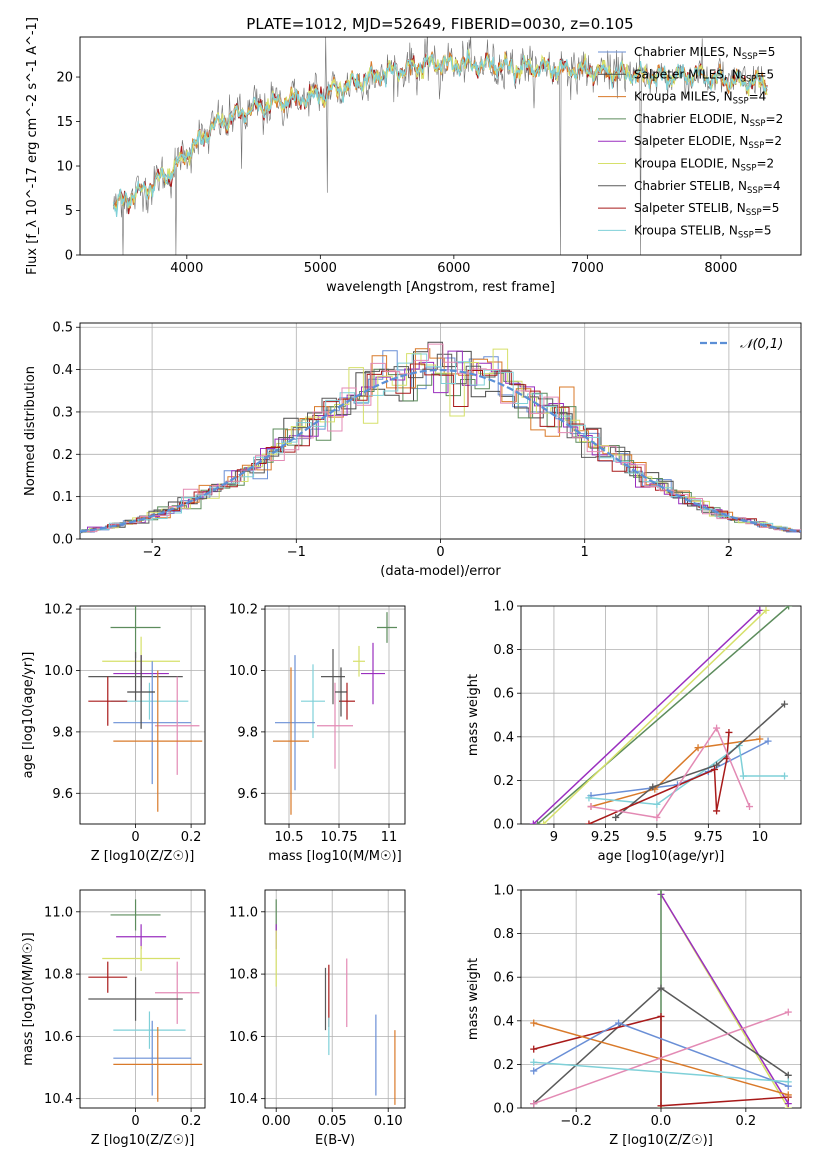 The width and height of the screenshot is (819, 1170). Describe the element at coordinates (320, 268) in the screenshot. I see `x-tick-label: 5000` at that location.